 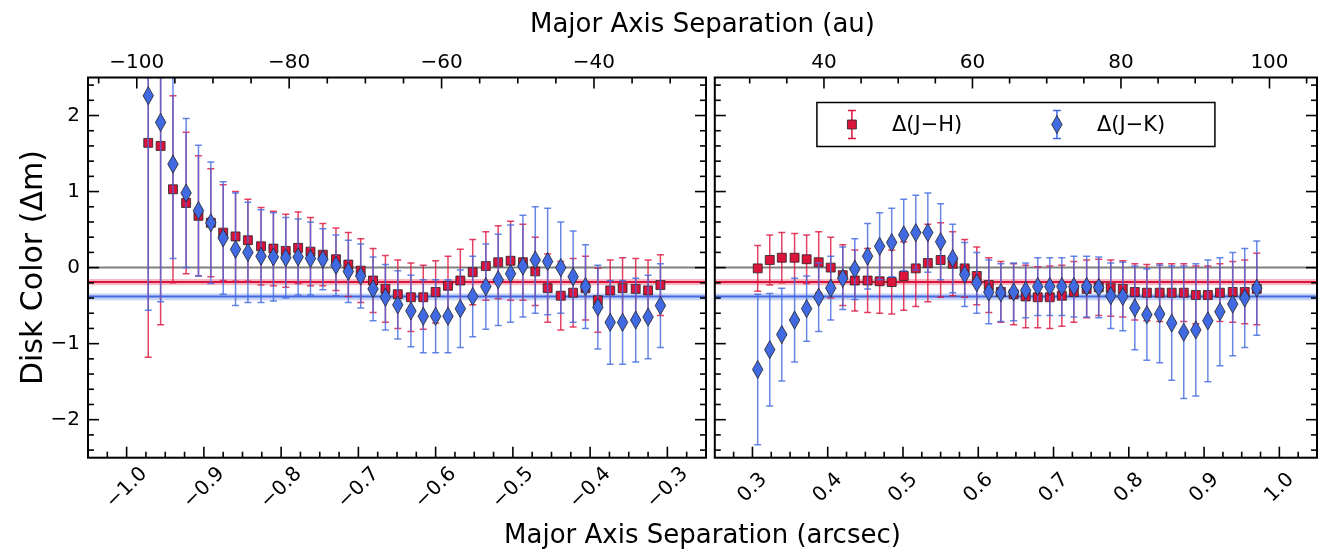 What do you see at coordinates (137, 60) in the screenshot?
I see `x2-tick-label: −100` at bounding box center [137, 60].